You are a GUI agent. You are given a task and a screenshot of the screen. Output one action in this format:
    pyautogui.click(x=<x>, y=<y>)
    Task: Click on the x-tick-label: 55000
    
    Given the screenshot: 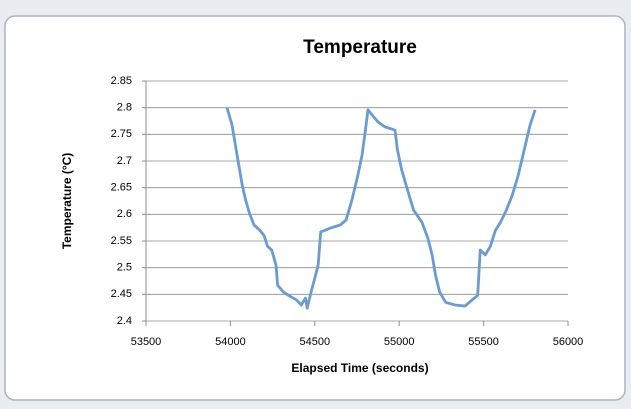 What is the action you would take?
    pyautogui.click(x=399, y=342)
    